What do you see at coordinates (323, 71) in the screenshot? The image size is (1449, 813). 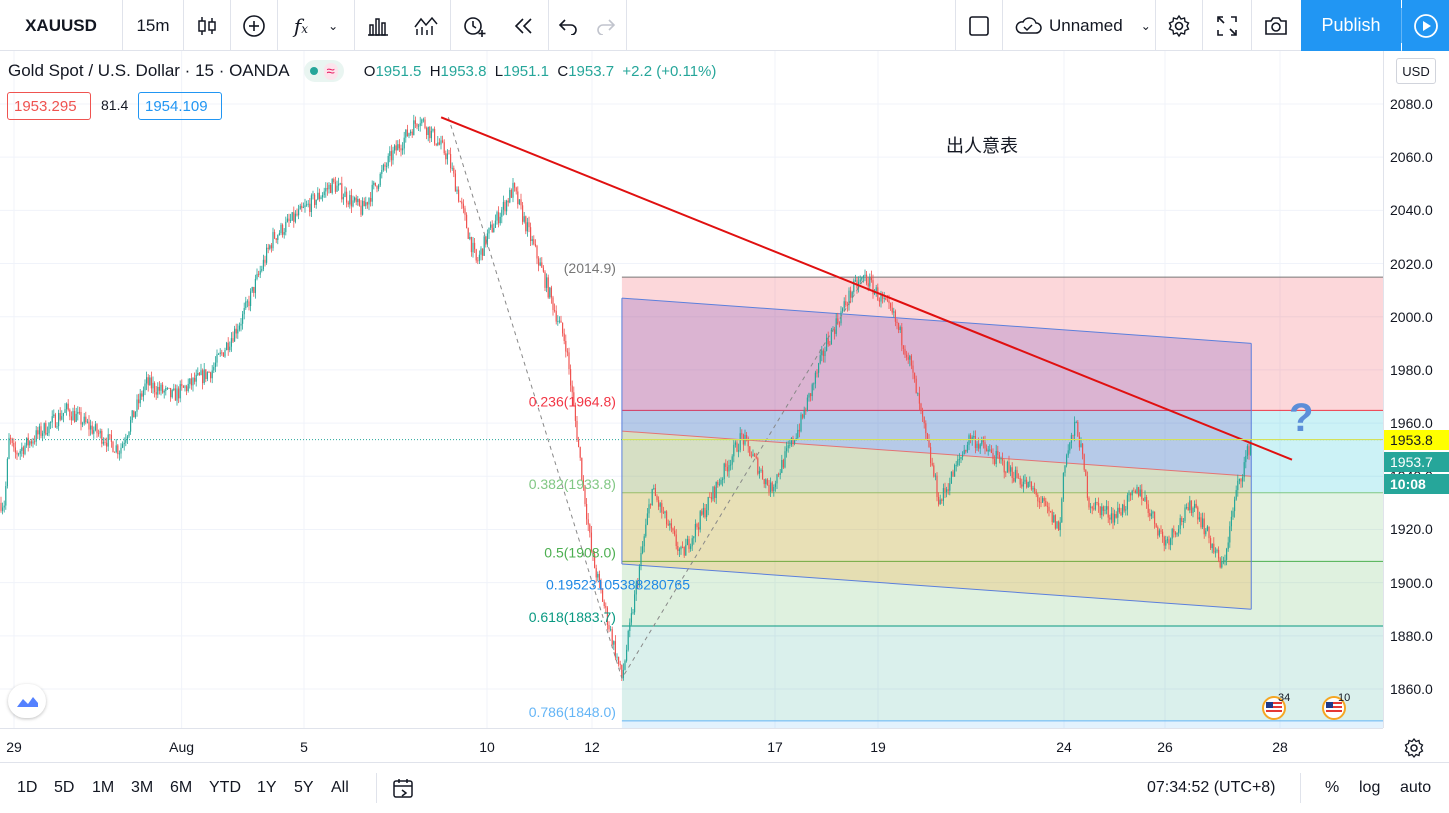 I see `market-status-pill: ≈` at bounding box center [323, 71].